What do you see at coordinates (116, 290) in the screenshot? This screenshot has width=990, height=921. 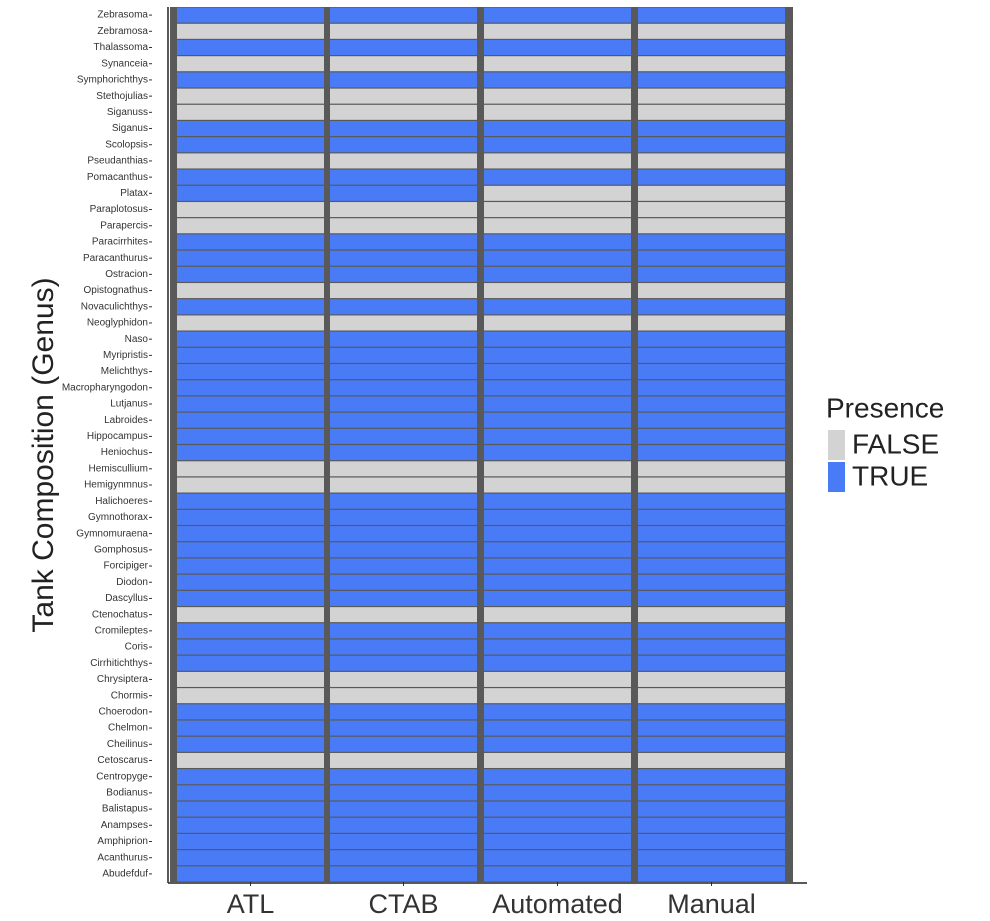 I see `y-tick-label: Opistognathus` at bounding box center [116, 290].